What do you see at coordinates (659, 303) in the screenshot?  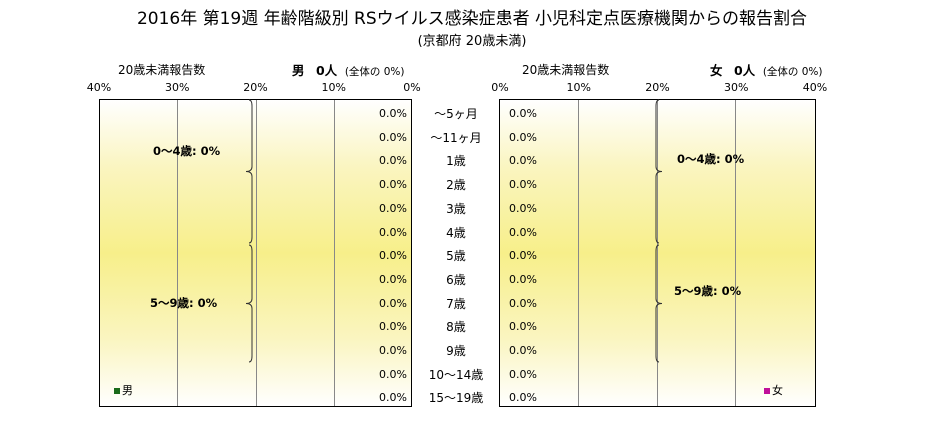 I see `female-5-9-brace` at bounding box center [659, 303].